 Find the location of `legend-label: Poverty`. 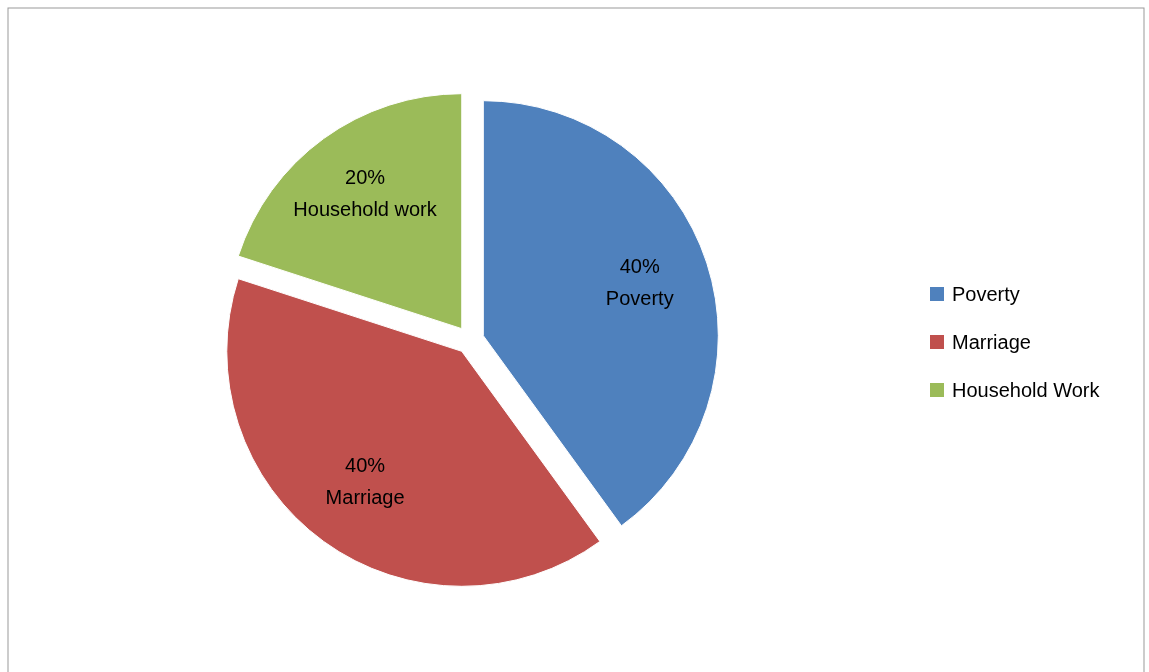

legend-label: Poverty is located at coordinates (986, 294).